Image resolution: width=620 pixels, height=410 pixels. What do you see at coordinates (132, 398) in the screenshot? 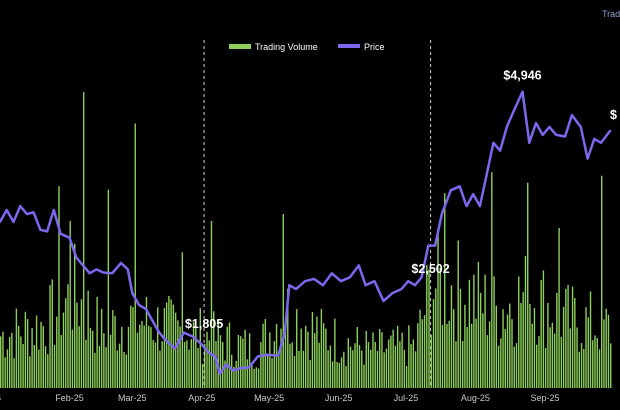
I see `x-tick-label: Mar-25` at bounding box center [132, 398].